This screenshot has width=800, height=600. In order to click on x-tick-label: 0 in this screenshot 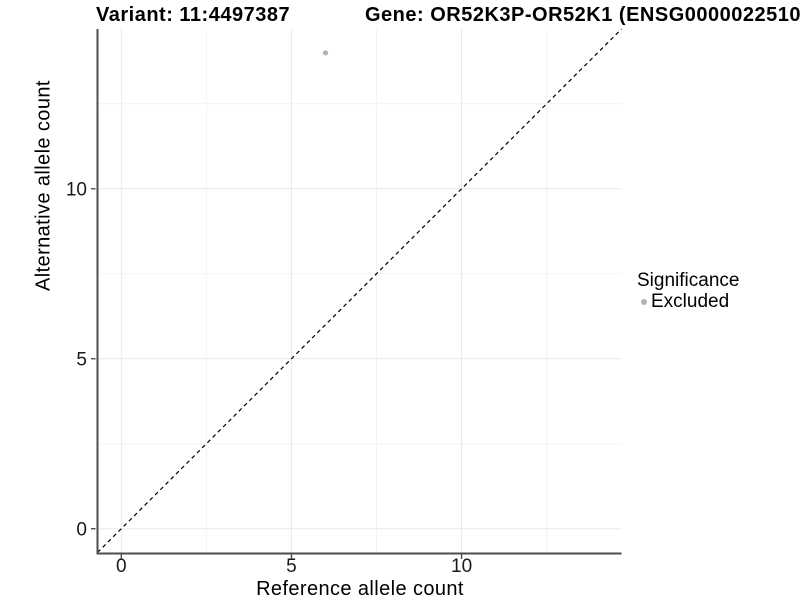, I will do `click(121, 566)`.